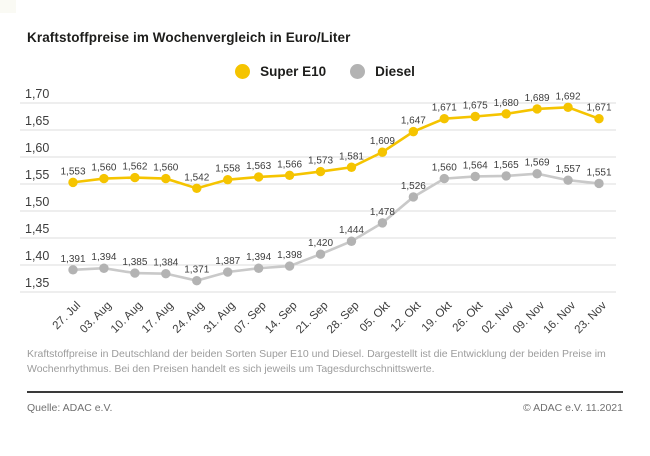 Image resolution: width=650 pixels, height=456 pixels. I want to click on data-point-label-super-e10: 1,542, so click(196, 177).